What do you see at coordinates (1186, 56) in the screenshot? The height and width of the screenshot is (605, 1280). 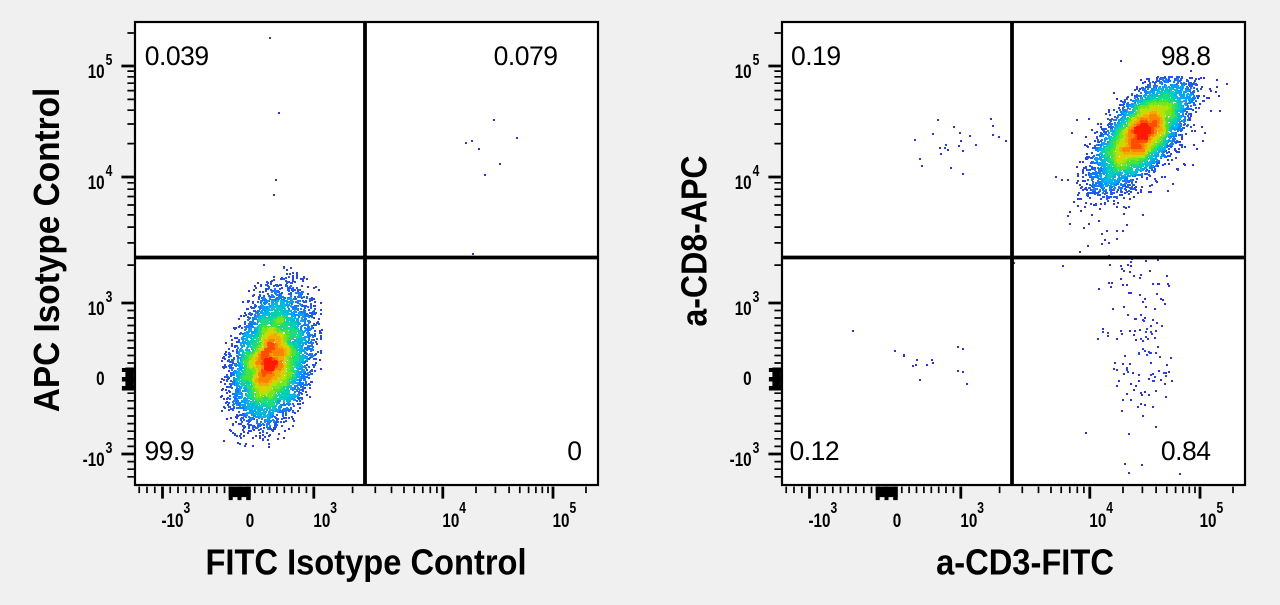 I see `svg-text: 98.8` at bounding box center [1186, 56].